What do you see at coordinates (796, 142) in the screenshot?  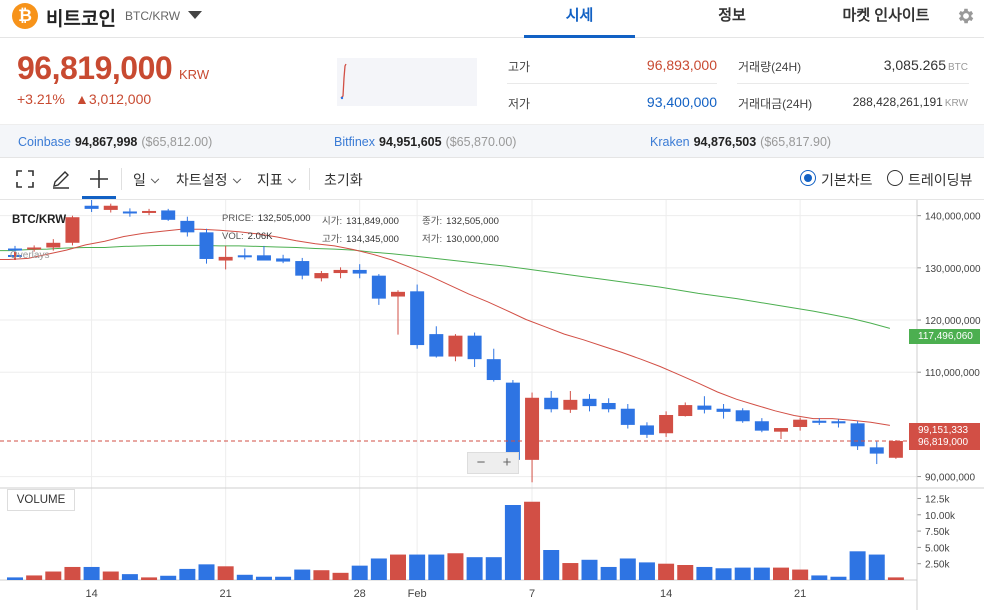 I see `exchange-usd: ($65,817.90)` at bounding box center [796, 142].